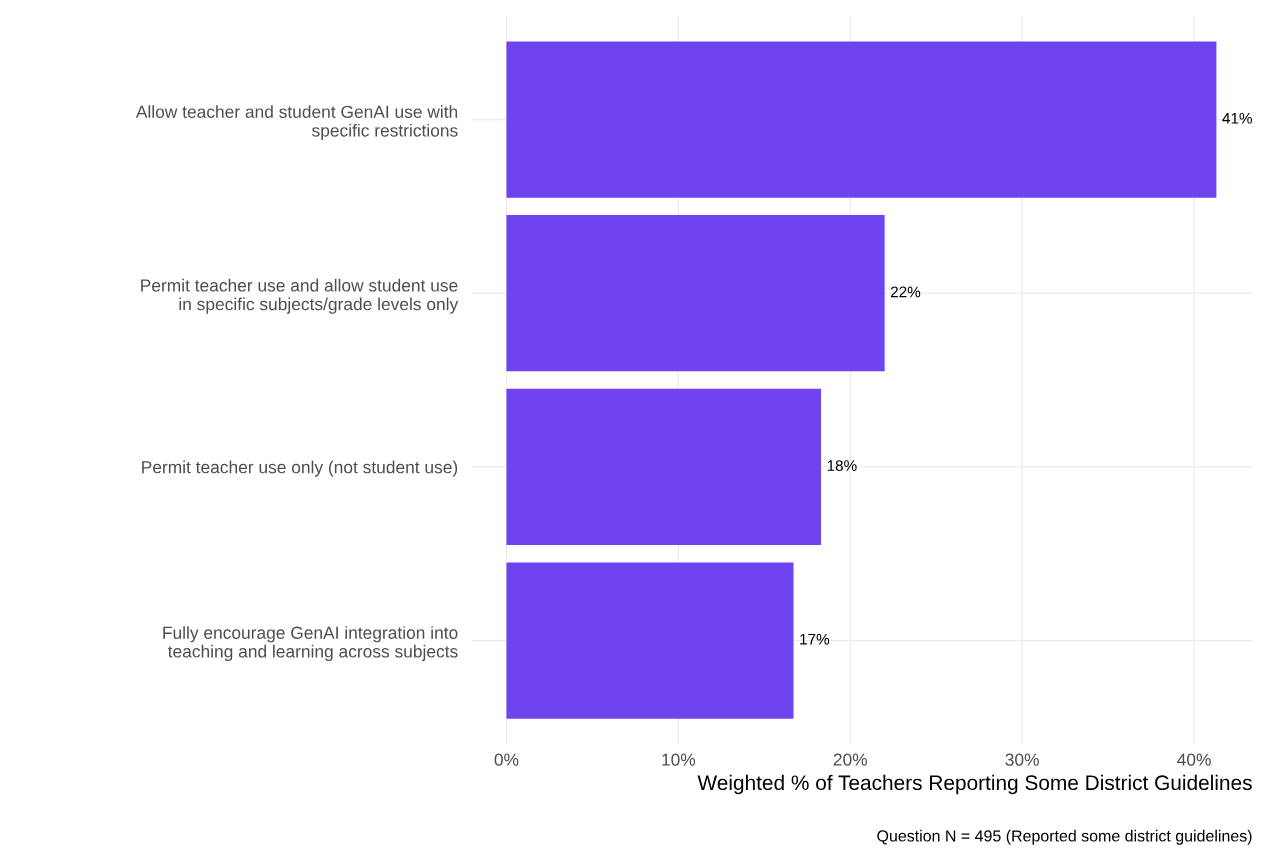 Image resolution: width=1269 pixels, height=855 pixels. I want to click on y-tick-label: Permit teacher use and allow student use in specific subjects/grade levels only, so click(300, 296).